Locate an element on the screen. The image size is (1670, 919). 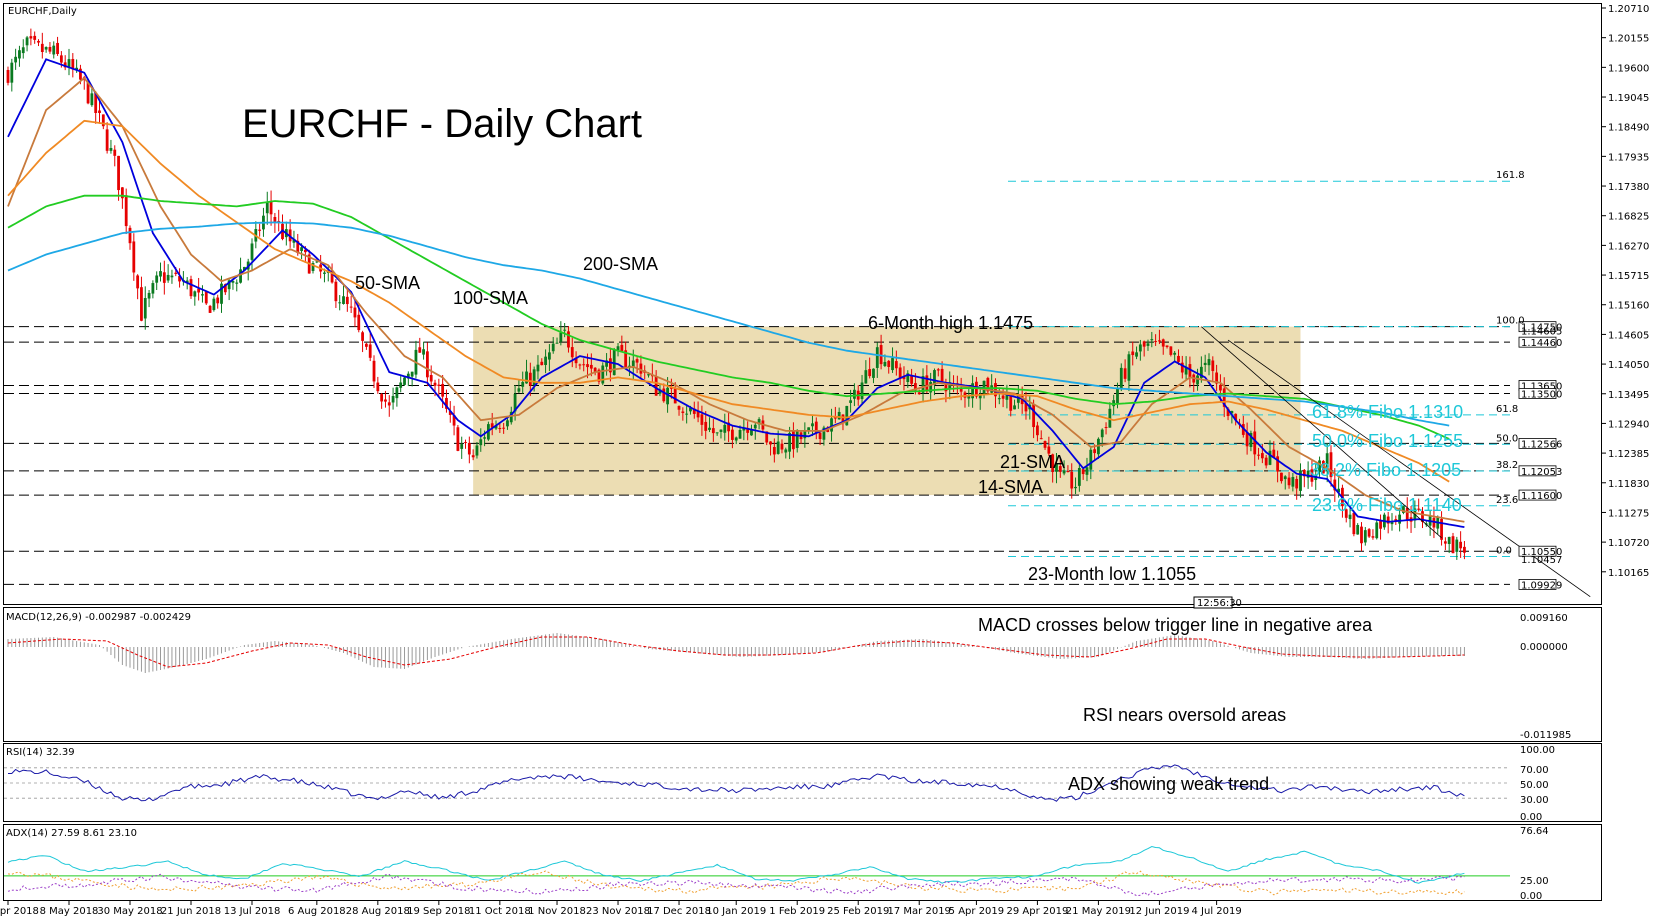
chart-title: EURCHF - Daily Chart is located at coordinates (442, 124).